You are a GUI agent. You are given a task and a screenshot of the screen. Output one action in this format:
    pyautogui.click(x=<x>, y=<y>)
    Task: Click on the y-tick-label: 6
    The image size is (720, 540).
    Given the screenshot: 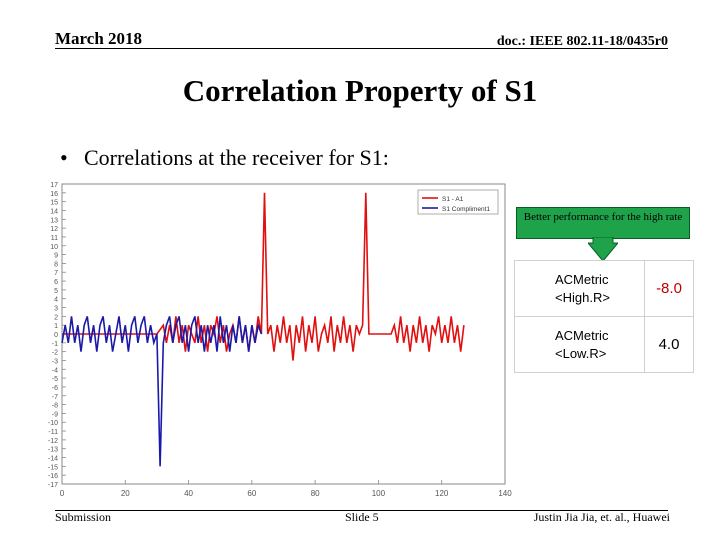 What is the action you would take?
    pyautogui.click(x=56, y=282)
    